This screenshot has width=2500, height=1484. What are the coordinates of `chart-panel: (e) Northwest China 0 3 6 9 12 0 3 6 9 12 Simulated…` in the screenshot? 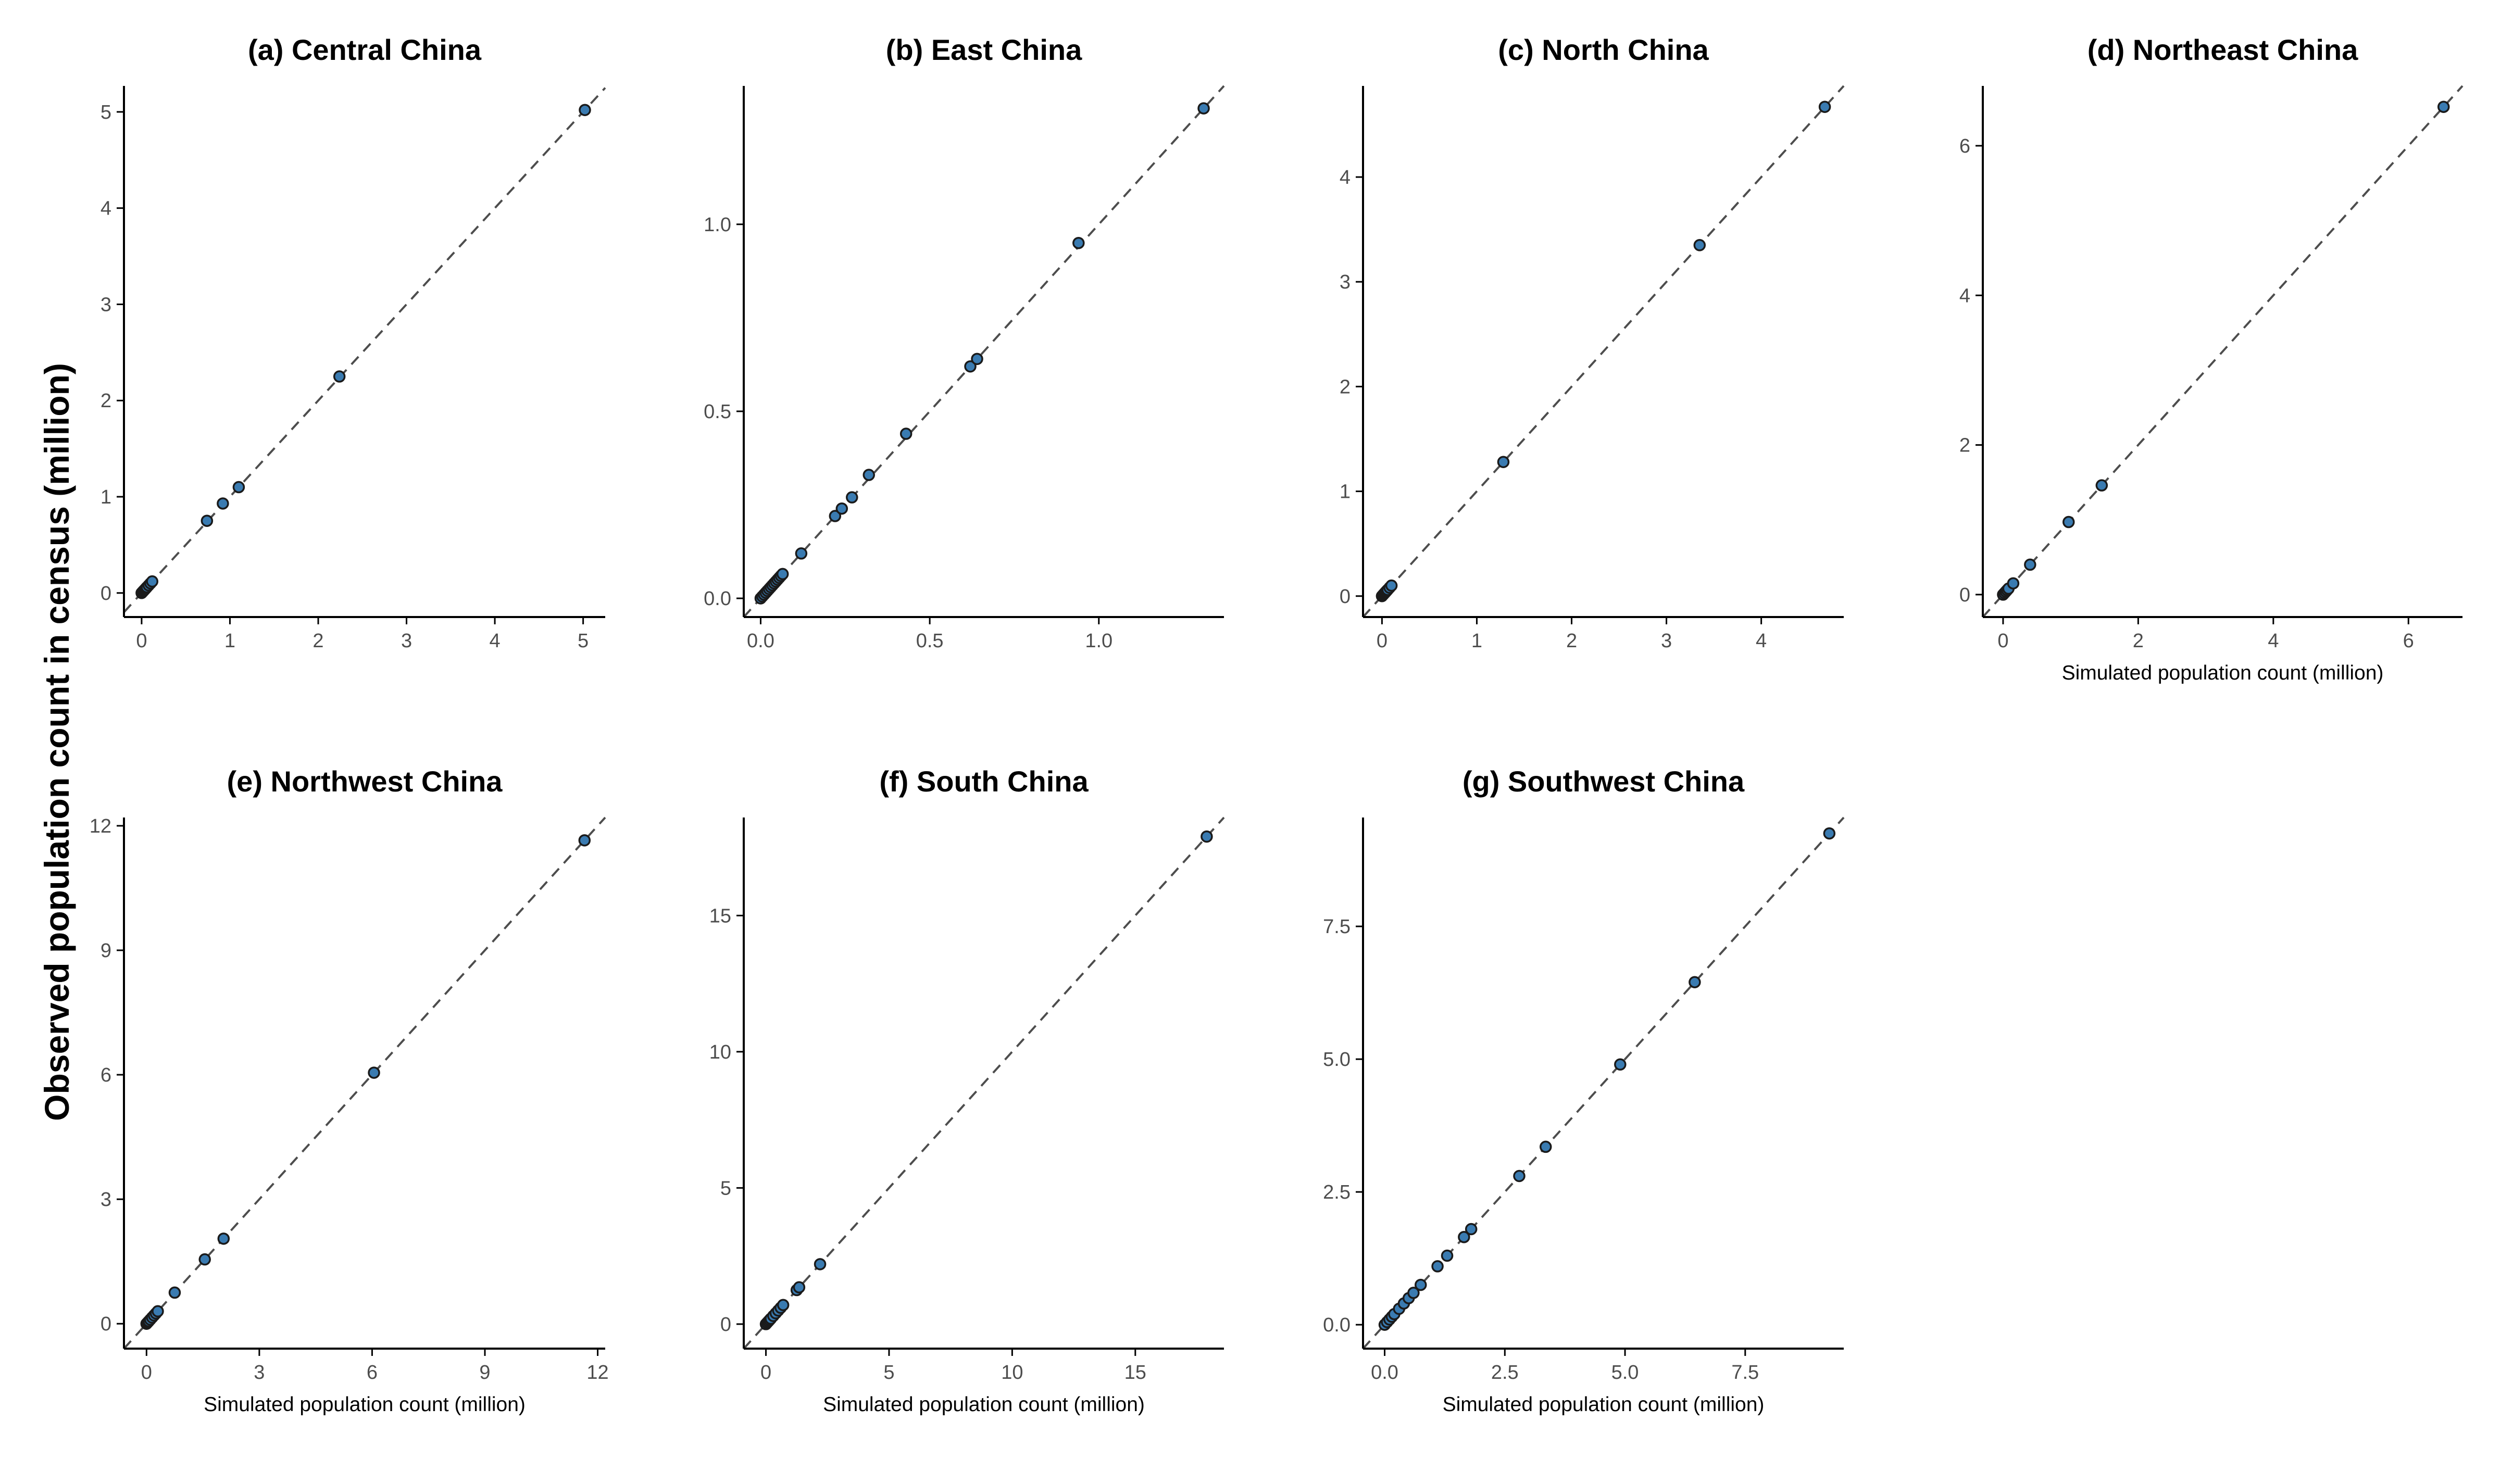 It's located at (349, 1090).